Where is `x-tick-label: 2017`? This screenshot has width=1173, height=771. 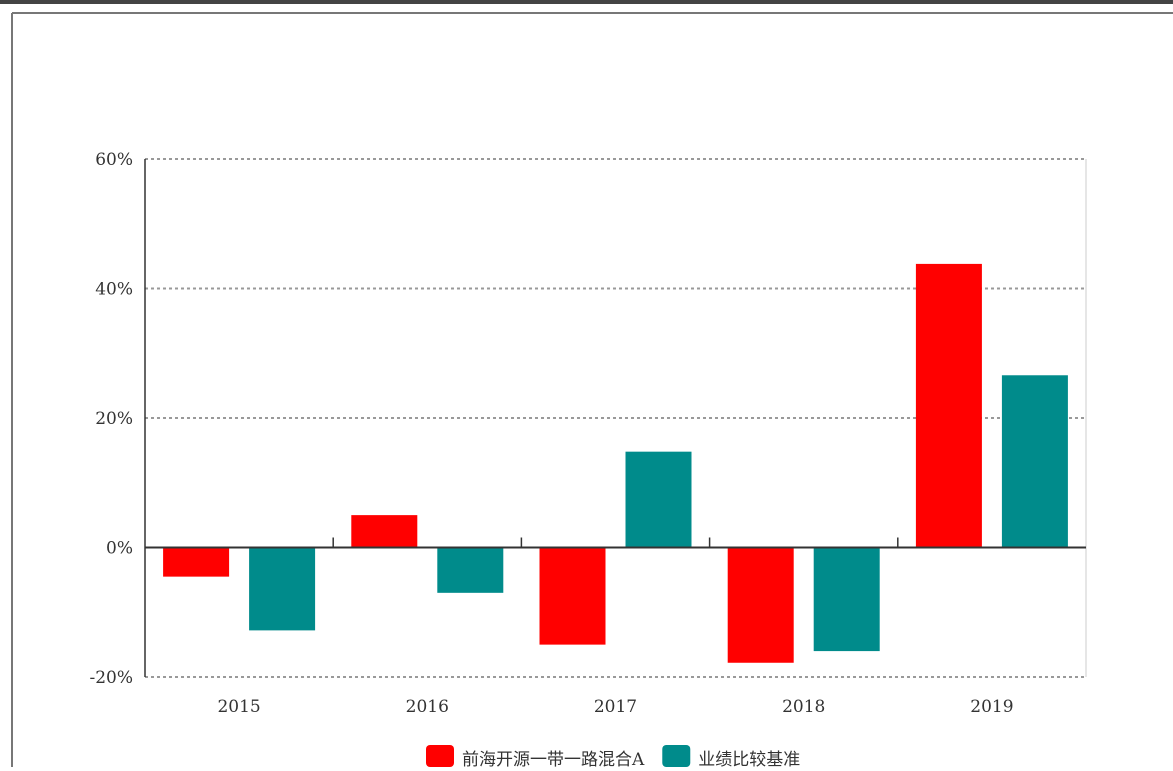
x-tick-label: 2017 is located at coordinates (615, 707).